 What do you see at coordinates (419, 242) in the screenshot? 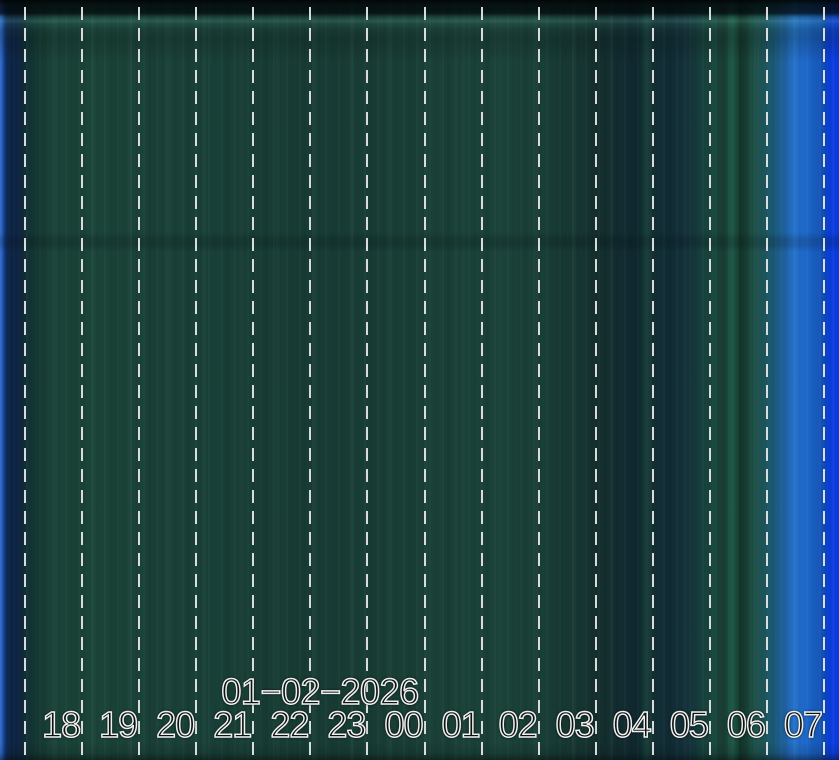
I see `horizontal-dark-band` at bounding box center [419, 242].